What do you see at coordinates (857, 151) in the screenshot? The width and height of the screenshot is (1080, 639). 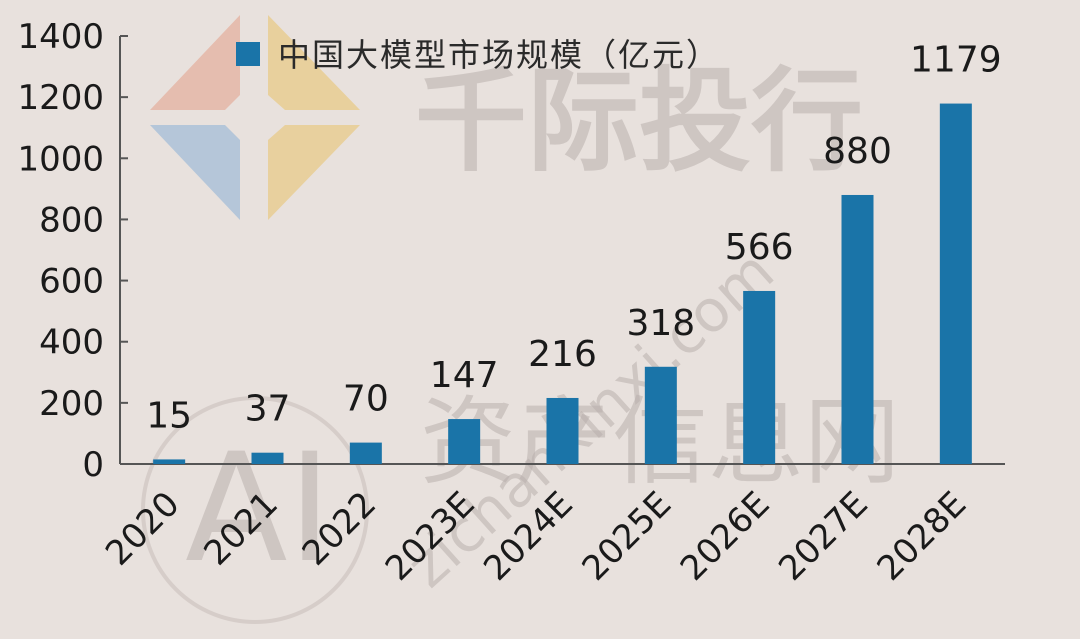 I see `data-label-2027e: 880` at bounding box center [857, 151].